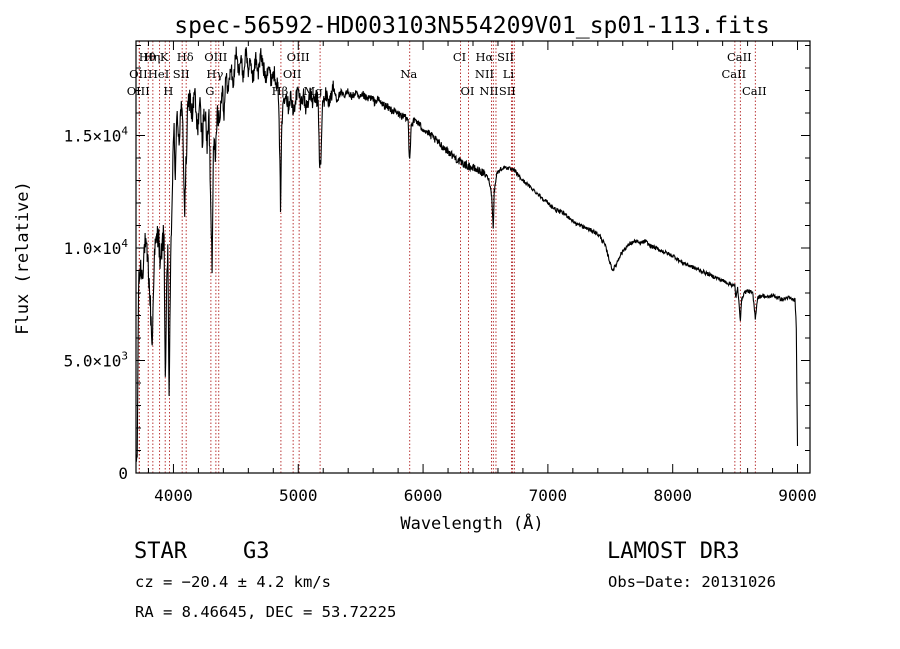 The height and width of the screenshot is (649, 900). Describe the element at coordinates (147, 57) in the screenshot. I see `line-label: Hθ` at that location.